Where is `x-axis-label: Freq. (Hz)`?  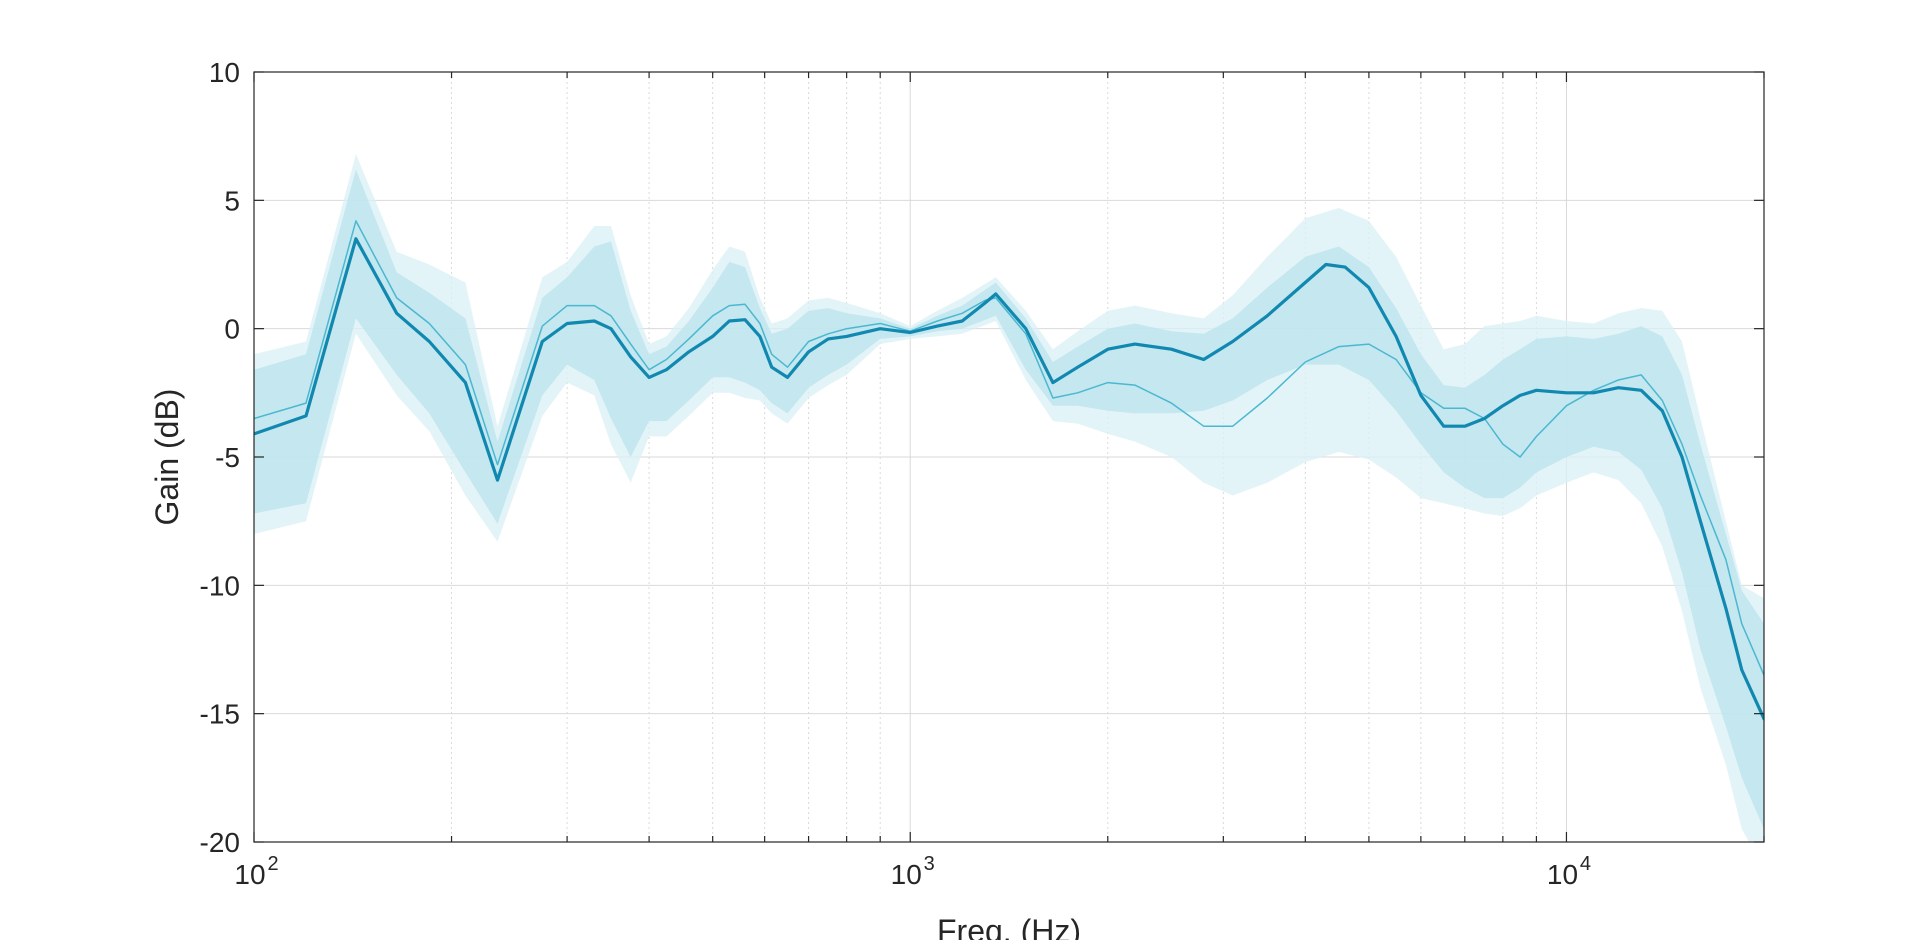 x-axis-label: Freq. (Hz) is located at coordinates (1009, 926).